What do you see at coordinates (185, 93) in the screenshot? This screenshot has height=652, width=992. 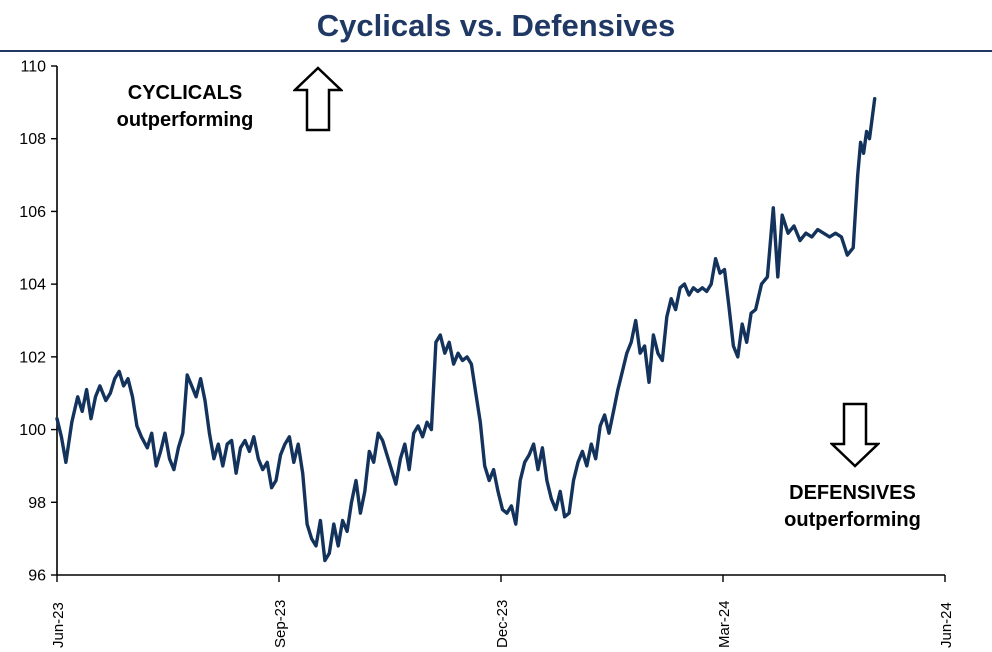 I see `annotation-cyclicals-line1: CYCLICALS` at bounding box center [185, 93].